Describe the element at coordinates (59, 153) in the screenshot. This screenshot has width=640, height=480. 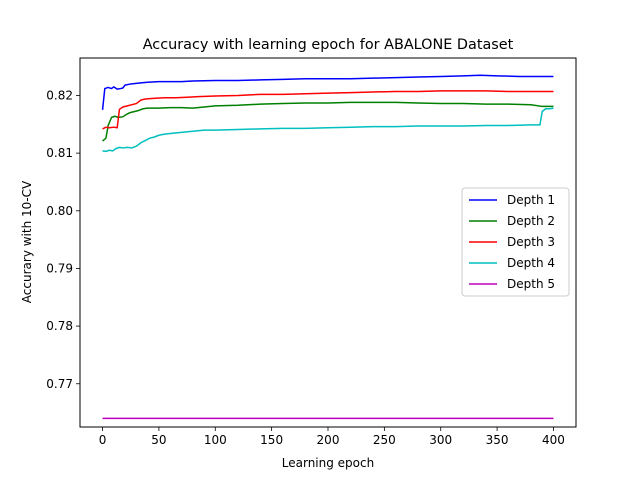
I see `y-tick-label: 0.81` at that location.